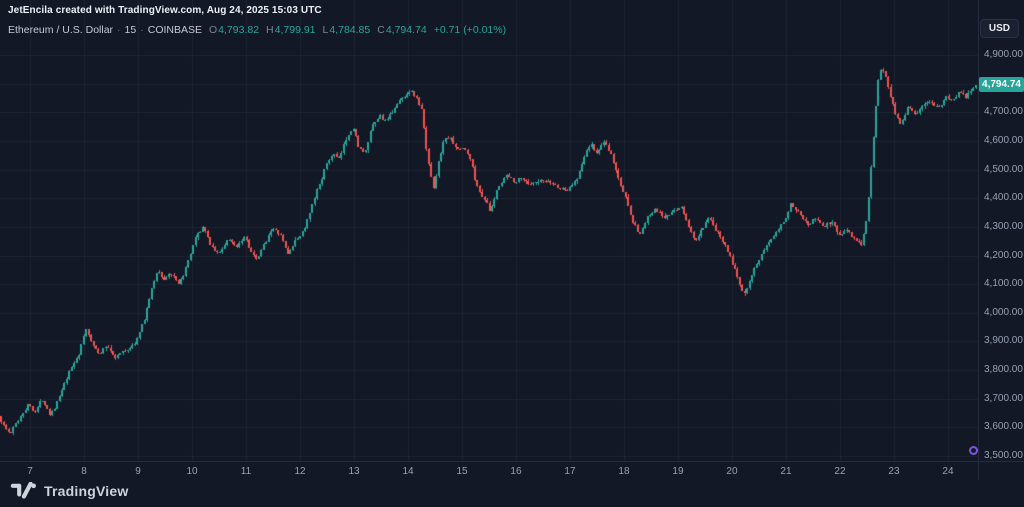 This screenshot has height=507, width=1024. I want to click on tradingview-logo-text: TradingView, so click(86, 490).